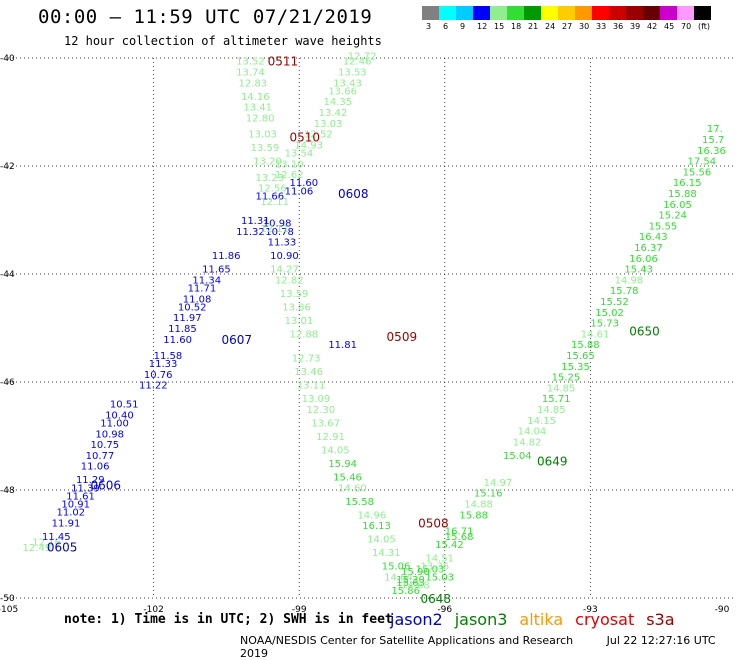  Describe the element at coordinates (272, 189) in the screenshot. I see `wave-height-value: 12.56` at that location.